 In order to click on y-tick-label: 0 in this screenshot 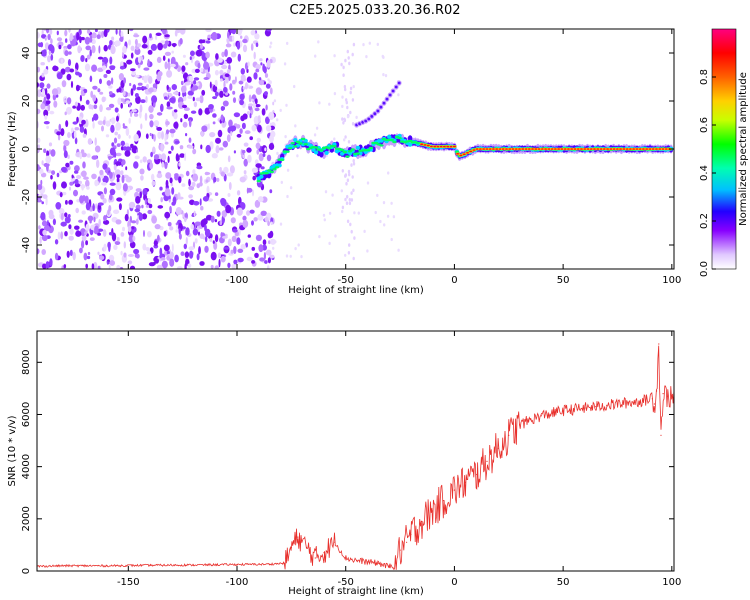, I will do `click(26, 149)`.